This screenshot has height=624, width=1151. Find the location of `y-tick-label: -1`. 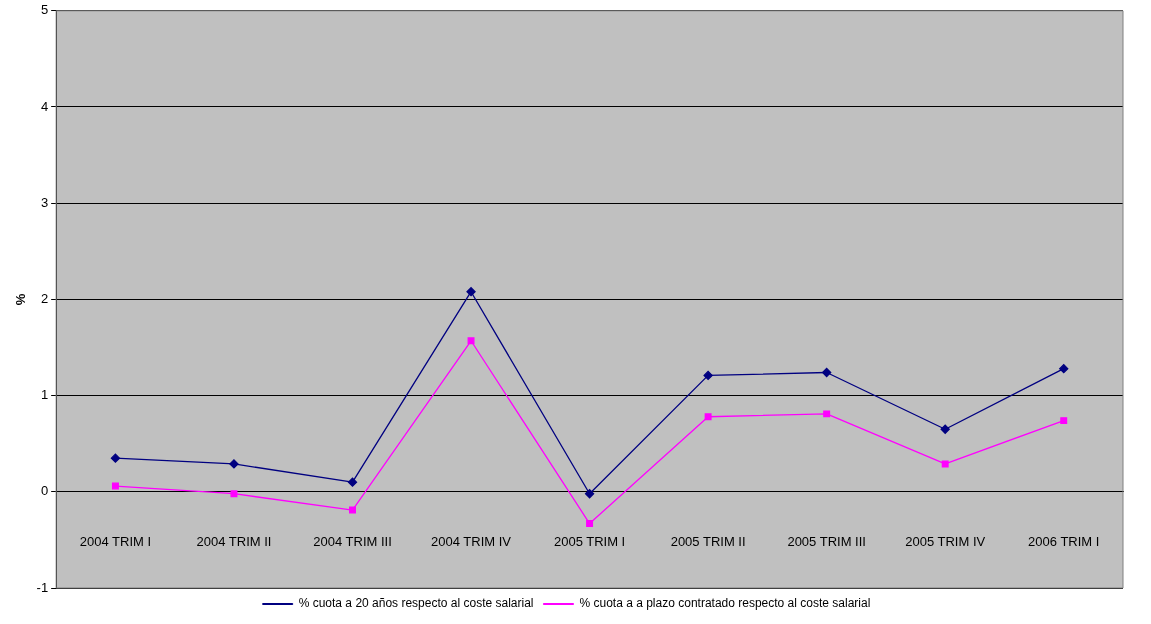

y-tick-label: -1 is located at coordinates (42, 587).